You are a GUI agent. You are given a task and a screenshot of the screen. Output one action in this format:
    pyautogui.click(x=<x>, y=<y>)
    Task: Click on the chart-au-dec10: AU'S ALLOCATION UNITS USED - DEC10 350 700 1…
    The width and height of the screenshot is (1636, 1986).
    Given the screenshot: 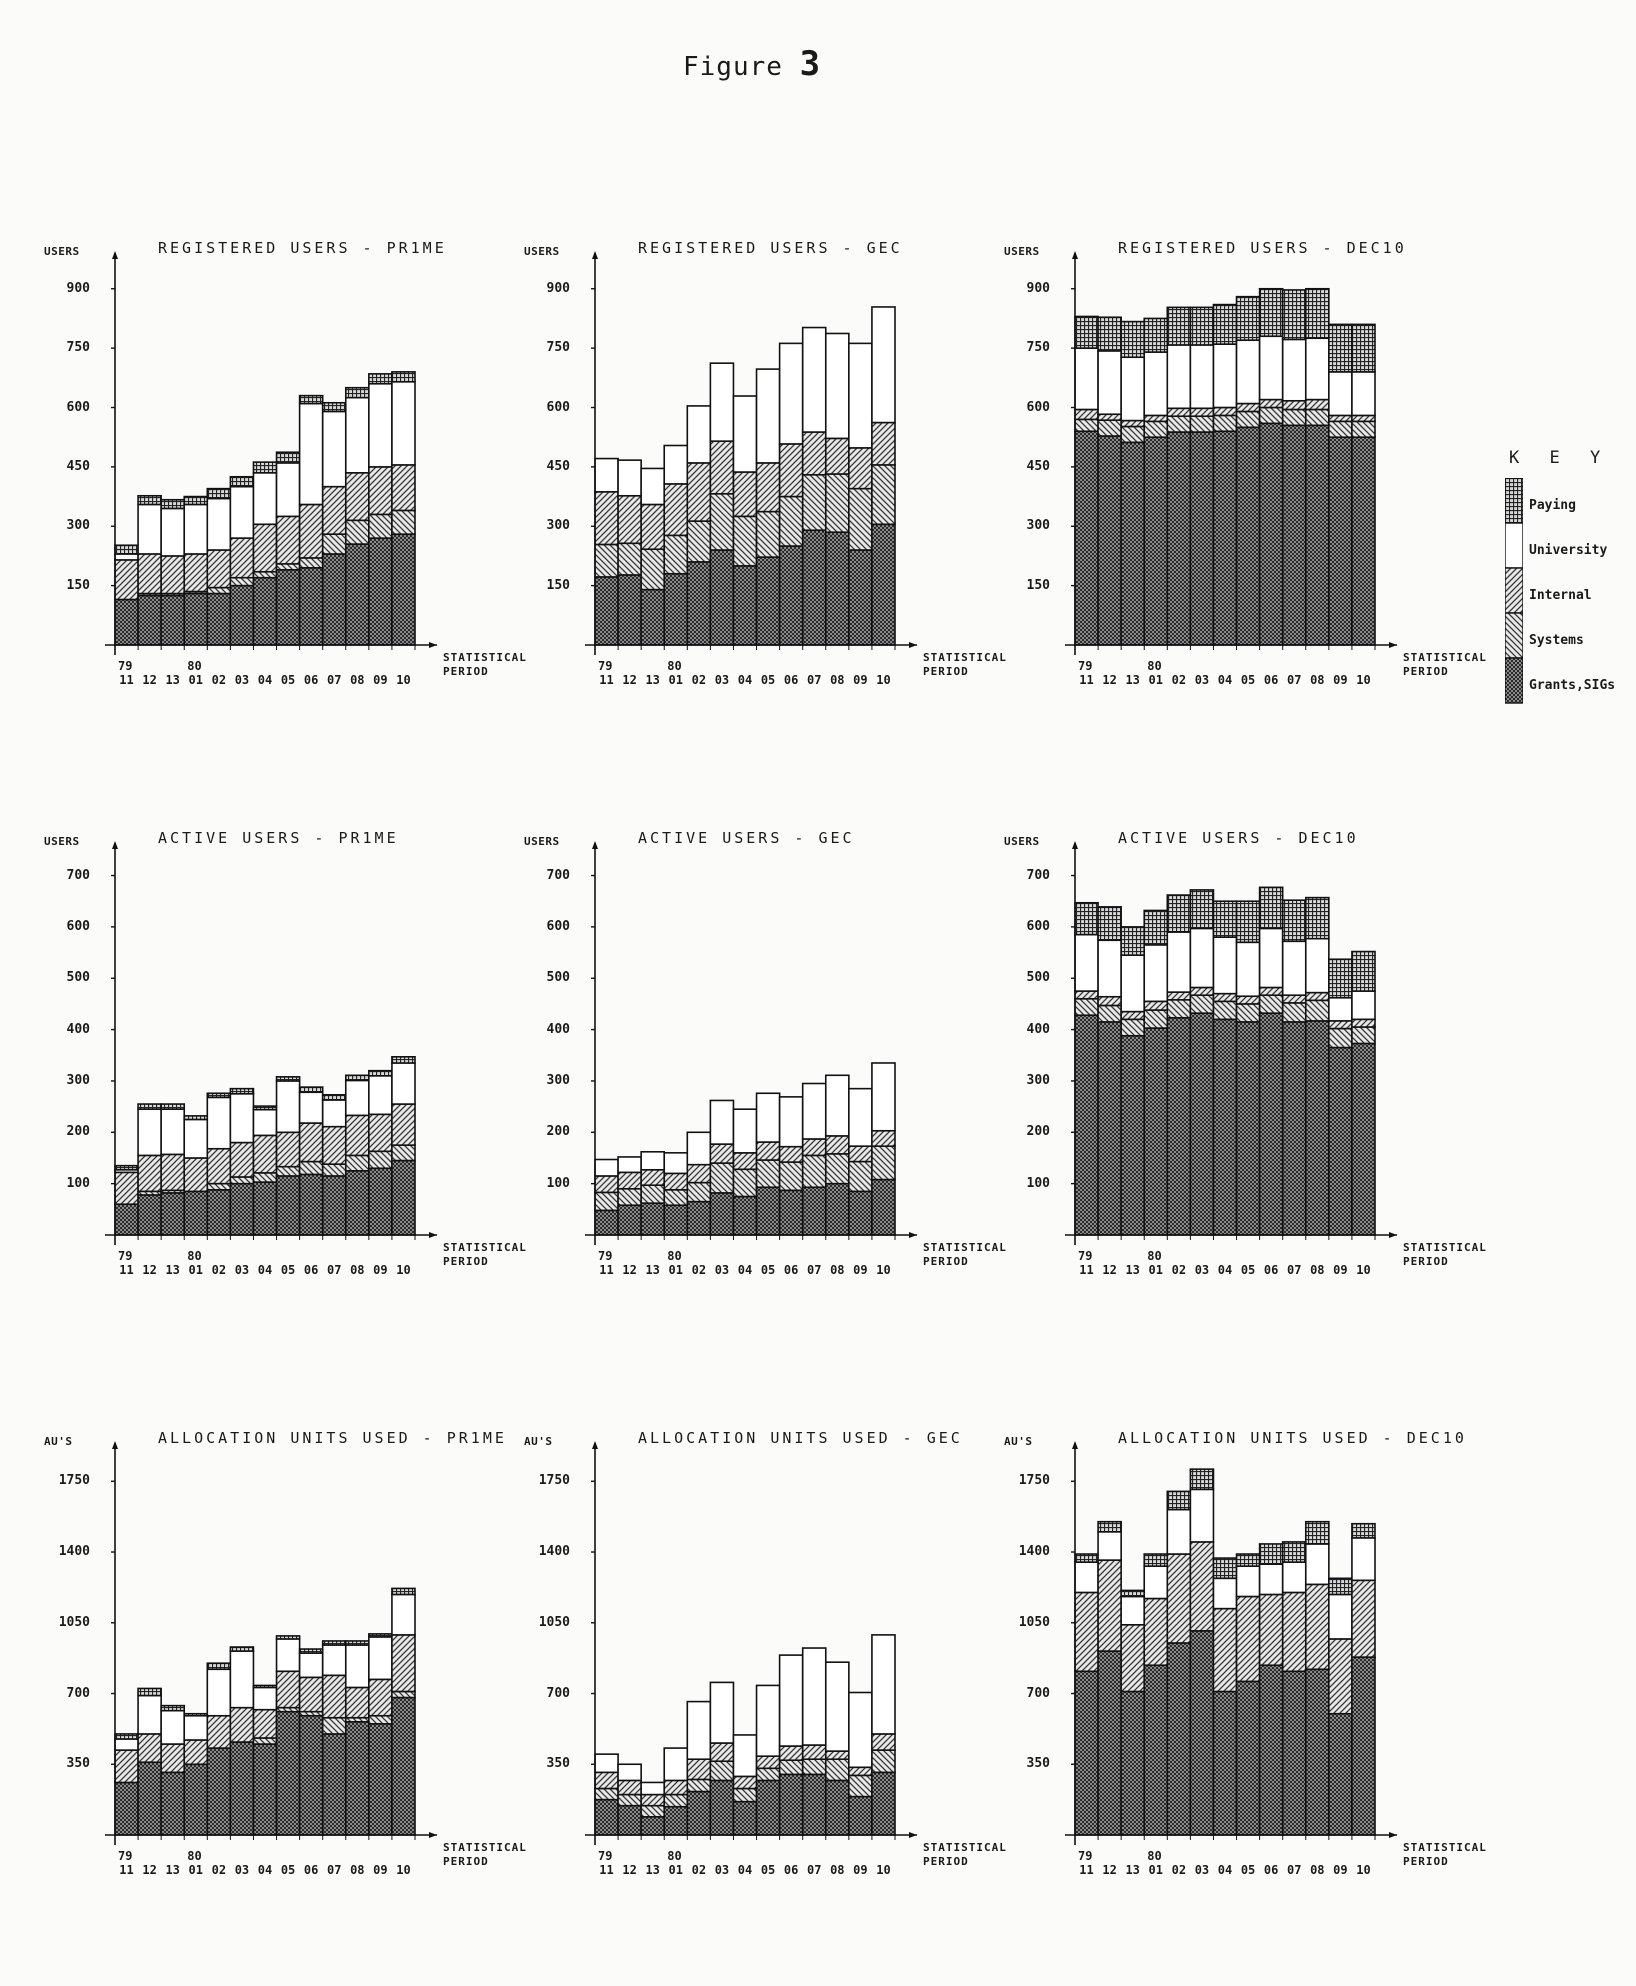 What is the action you would take?
    pyautogui.click(x=1243, y=1667)
    